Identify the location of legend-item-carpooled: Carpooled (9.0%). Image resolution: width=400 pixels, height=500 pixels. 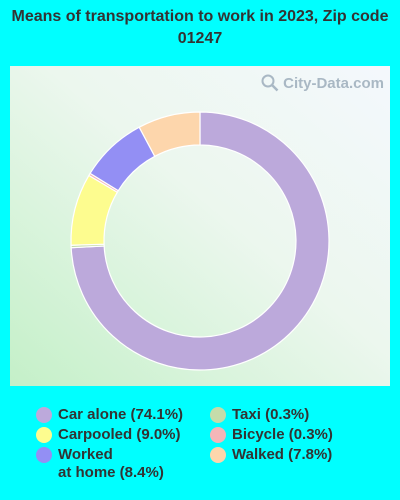
(108, 435).